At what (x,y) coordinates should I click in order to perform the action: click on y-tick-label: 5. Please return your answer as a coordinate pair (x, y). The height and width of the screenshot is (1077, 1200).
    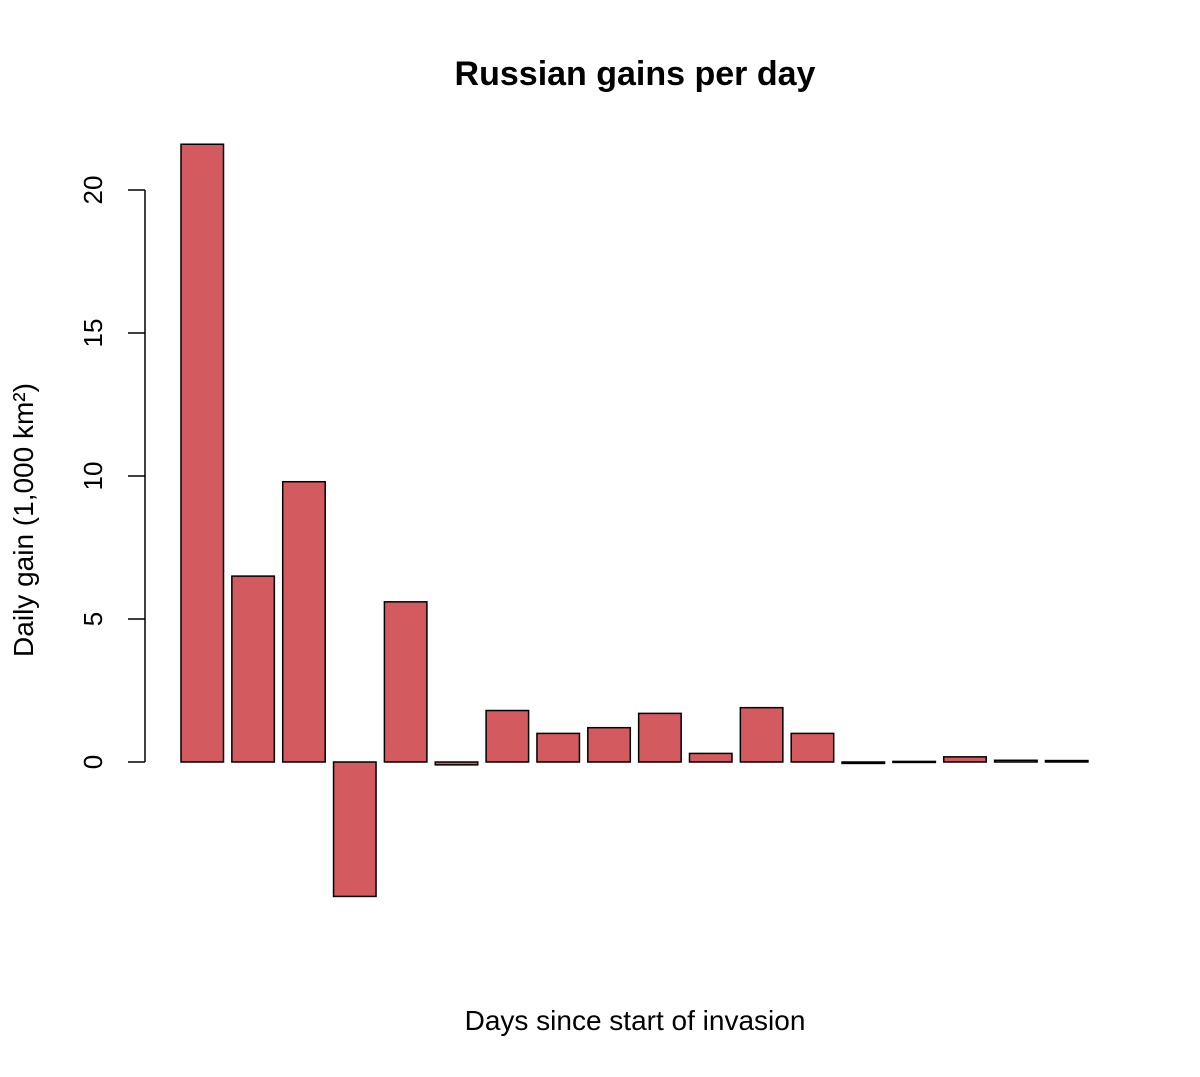
    Looking at the image, I should click on (93, 619).